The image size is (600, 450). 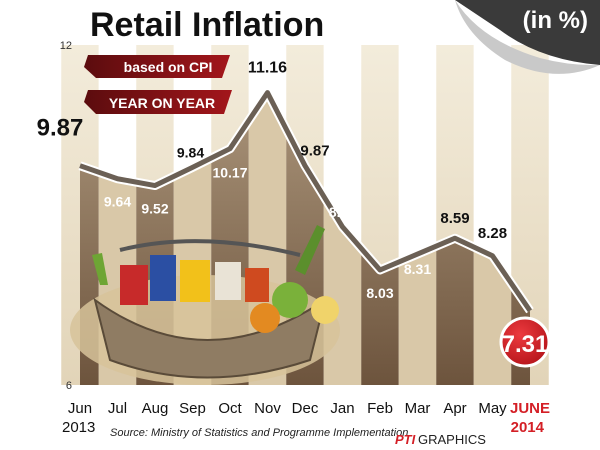 What do you see at coordinates (527, 37) in the screenshot?
I see `page-curl-decoration` at bounding box center [527, 37].